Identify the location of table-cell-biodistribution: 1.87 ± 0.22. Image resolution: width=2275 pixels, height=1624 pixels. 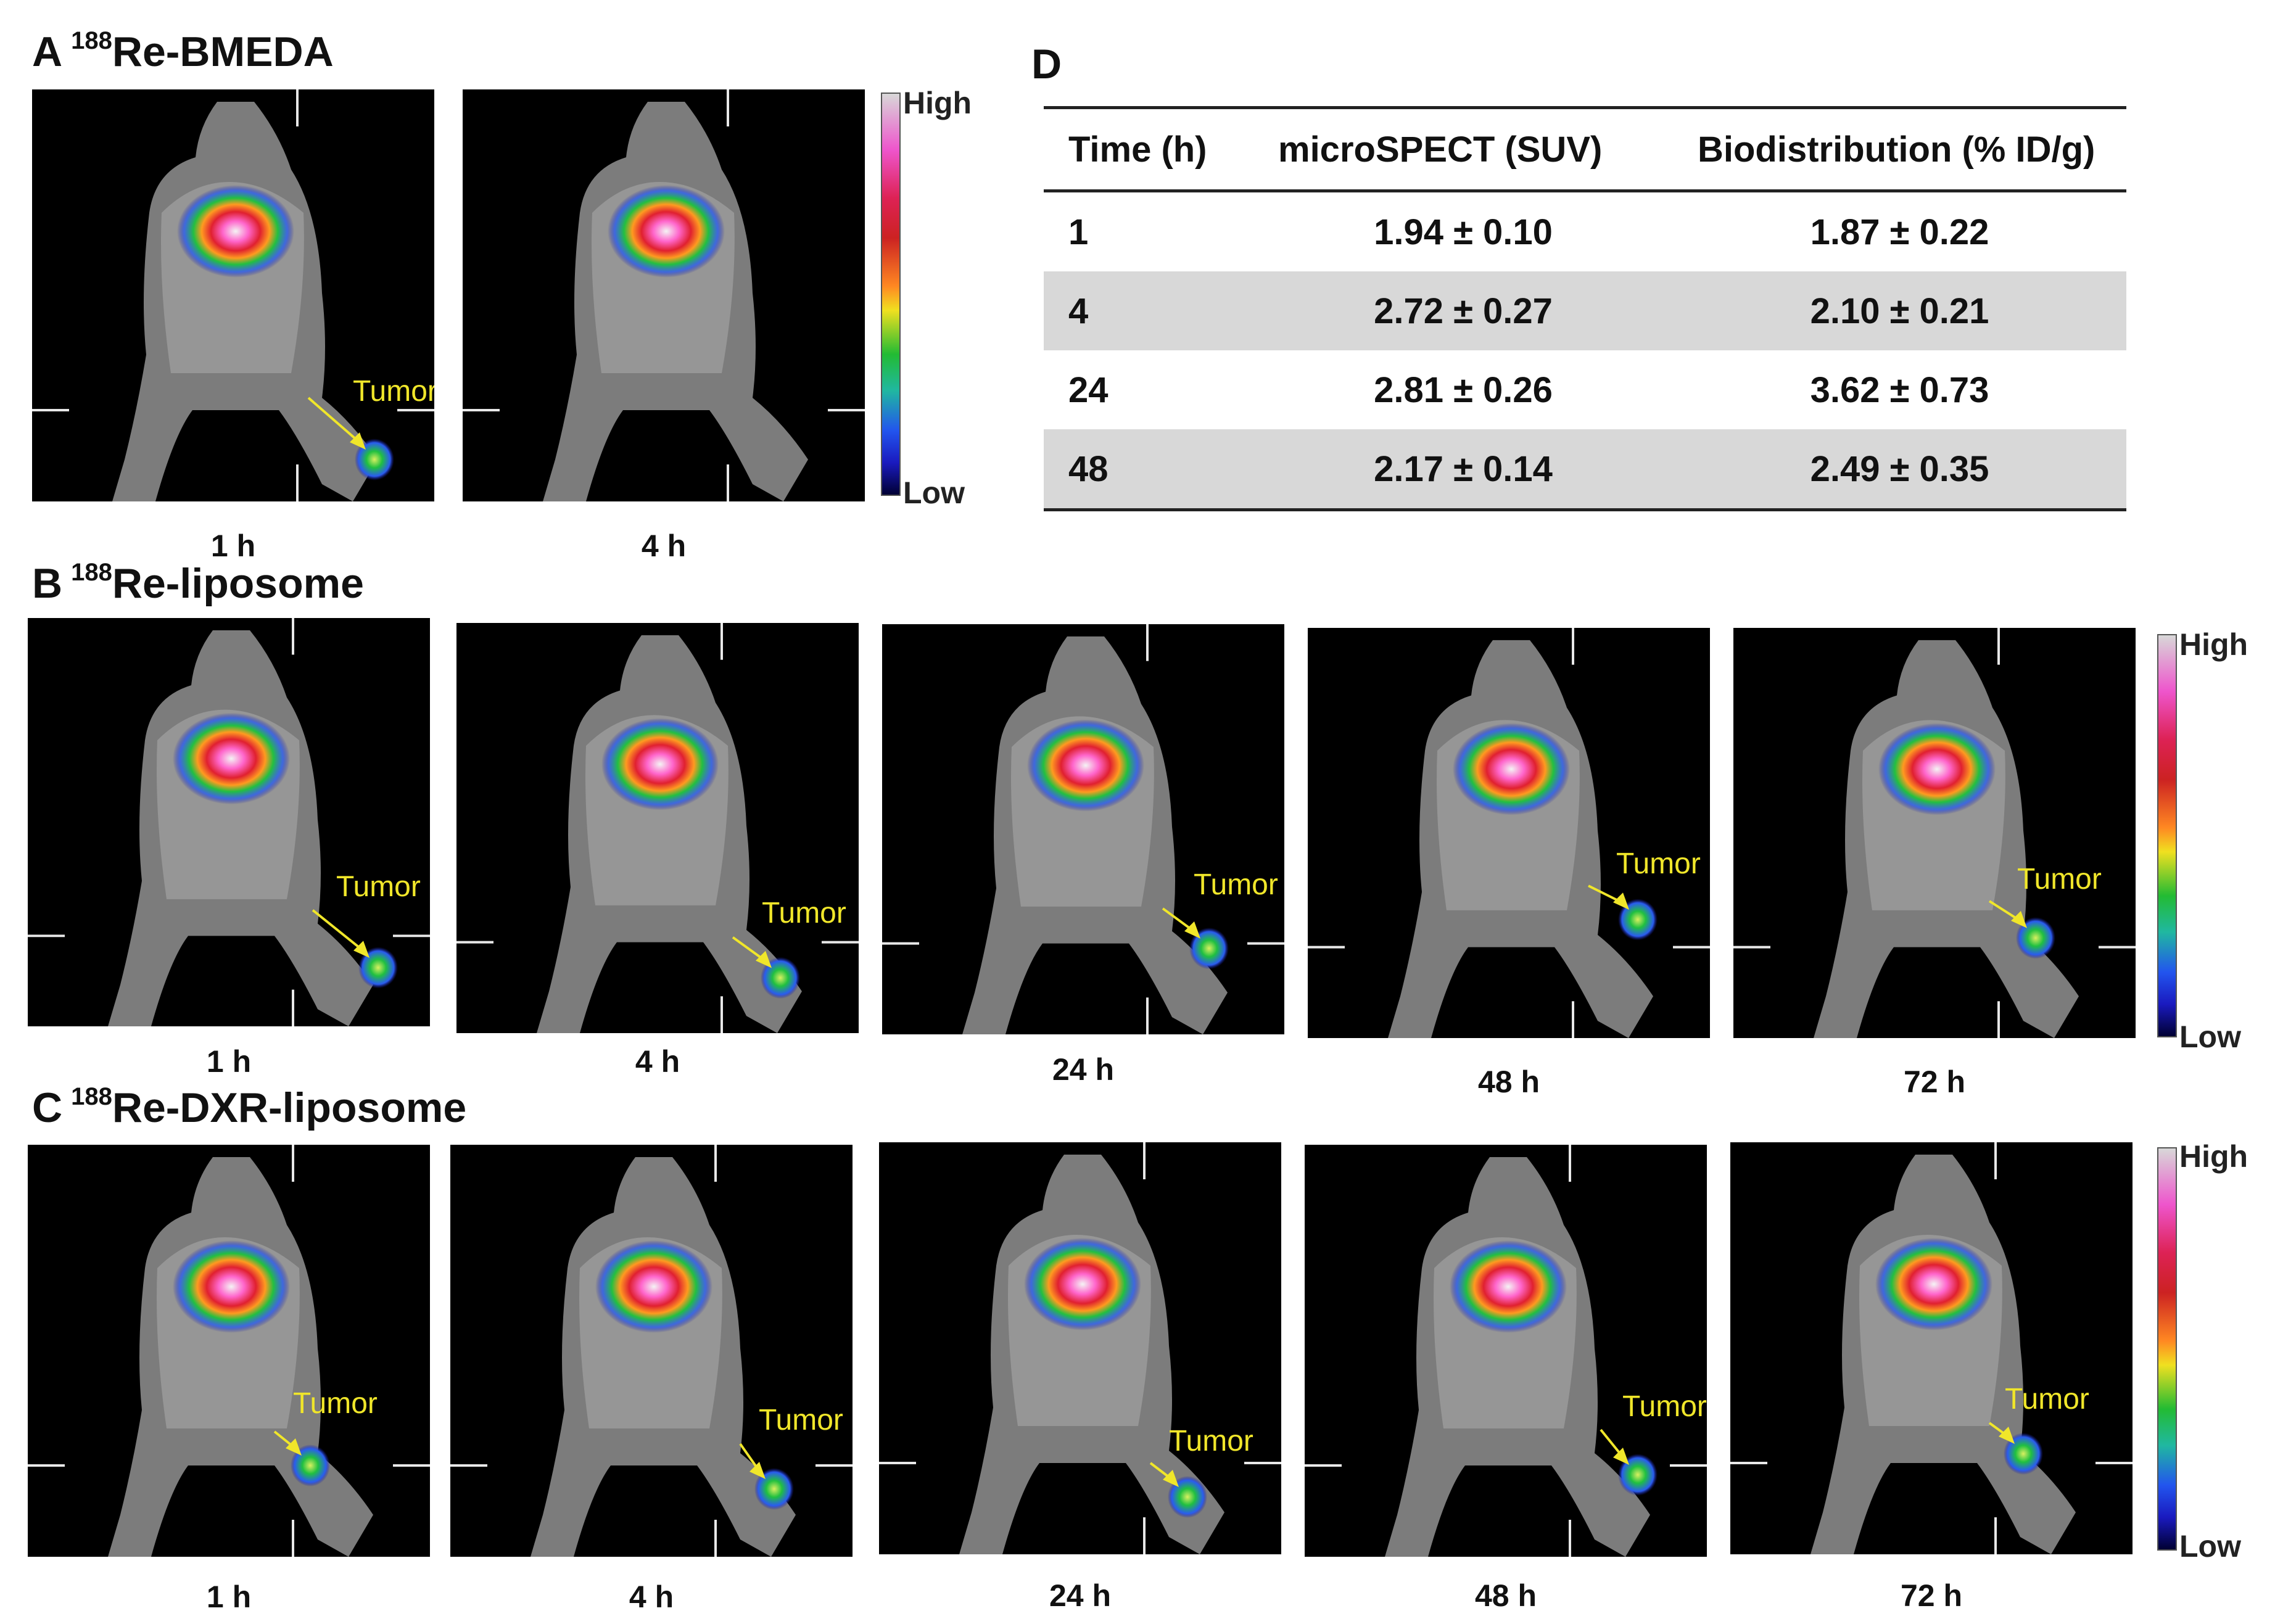
(1900, 232).